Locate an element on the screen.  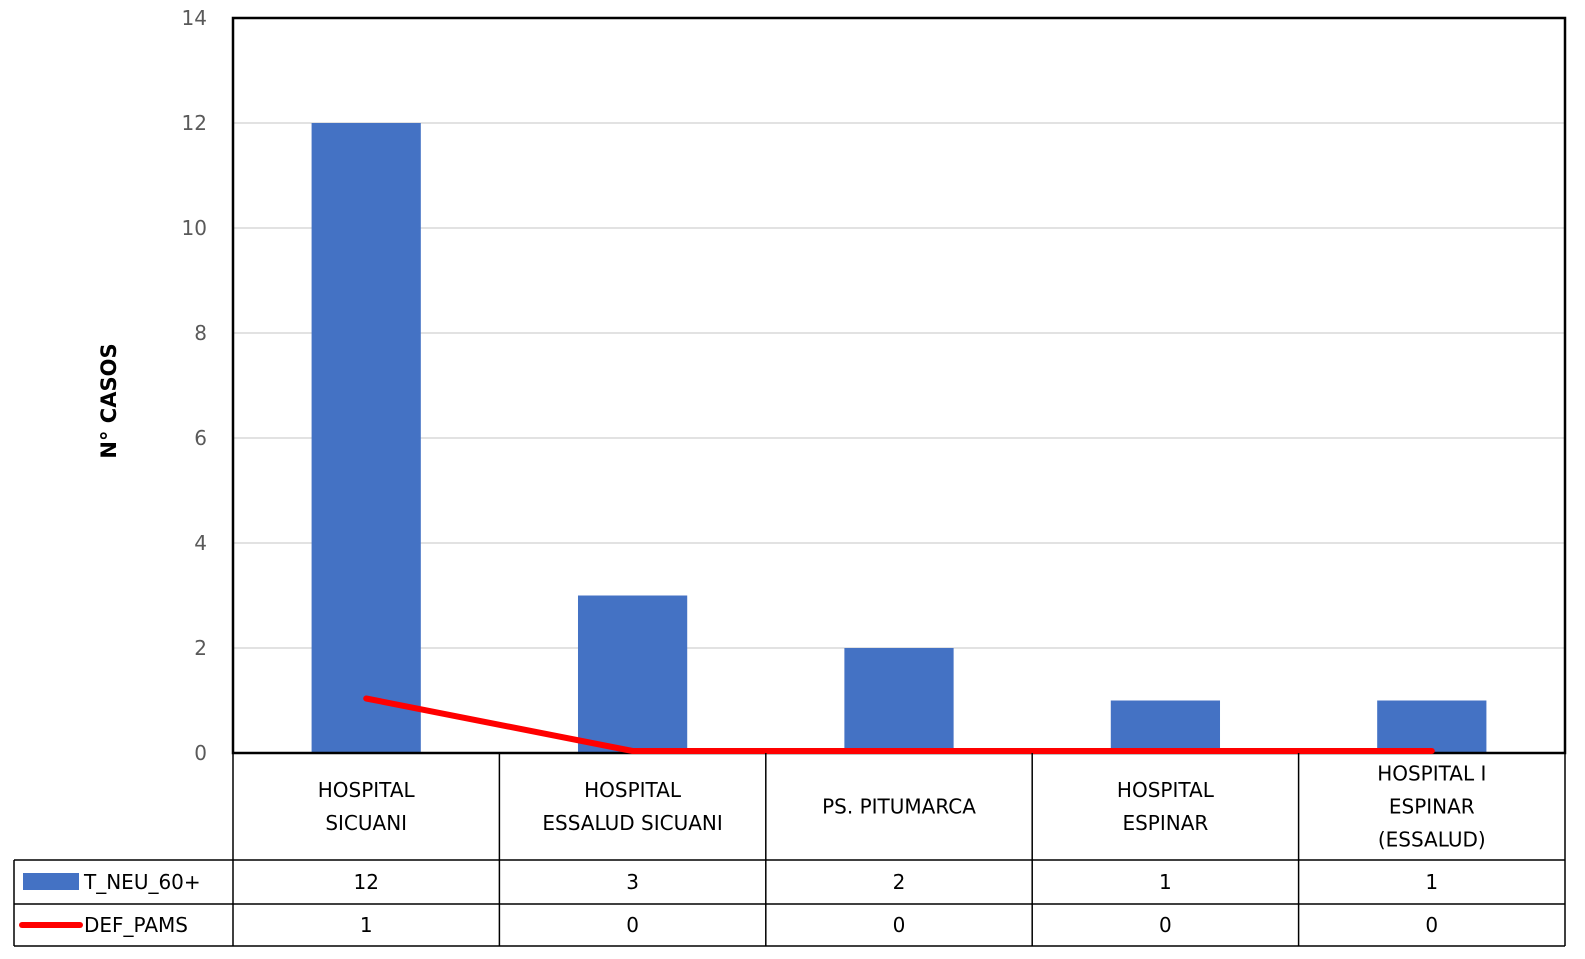
line-series is located at coordinates (899, 724).